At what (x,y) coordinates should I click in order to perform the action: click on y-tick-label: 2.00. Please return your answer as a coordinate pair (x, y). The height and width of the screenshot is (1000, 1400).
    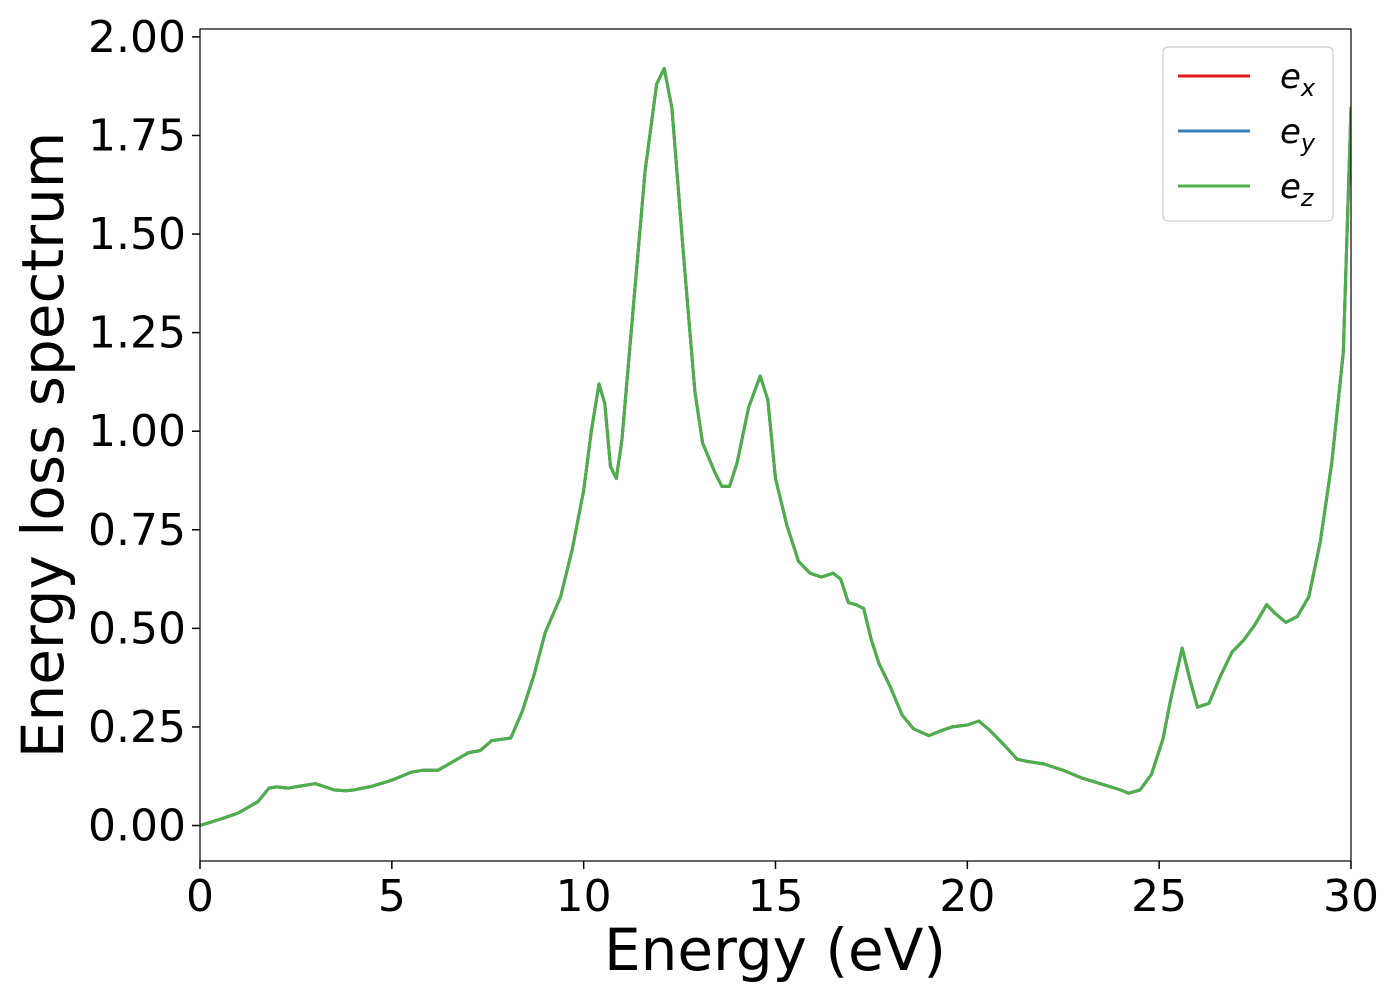
    Looking at the image, I should click on (137, 37).